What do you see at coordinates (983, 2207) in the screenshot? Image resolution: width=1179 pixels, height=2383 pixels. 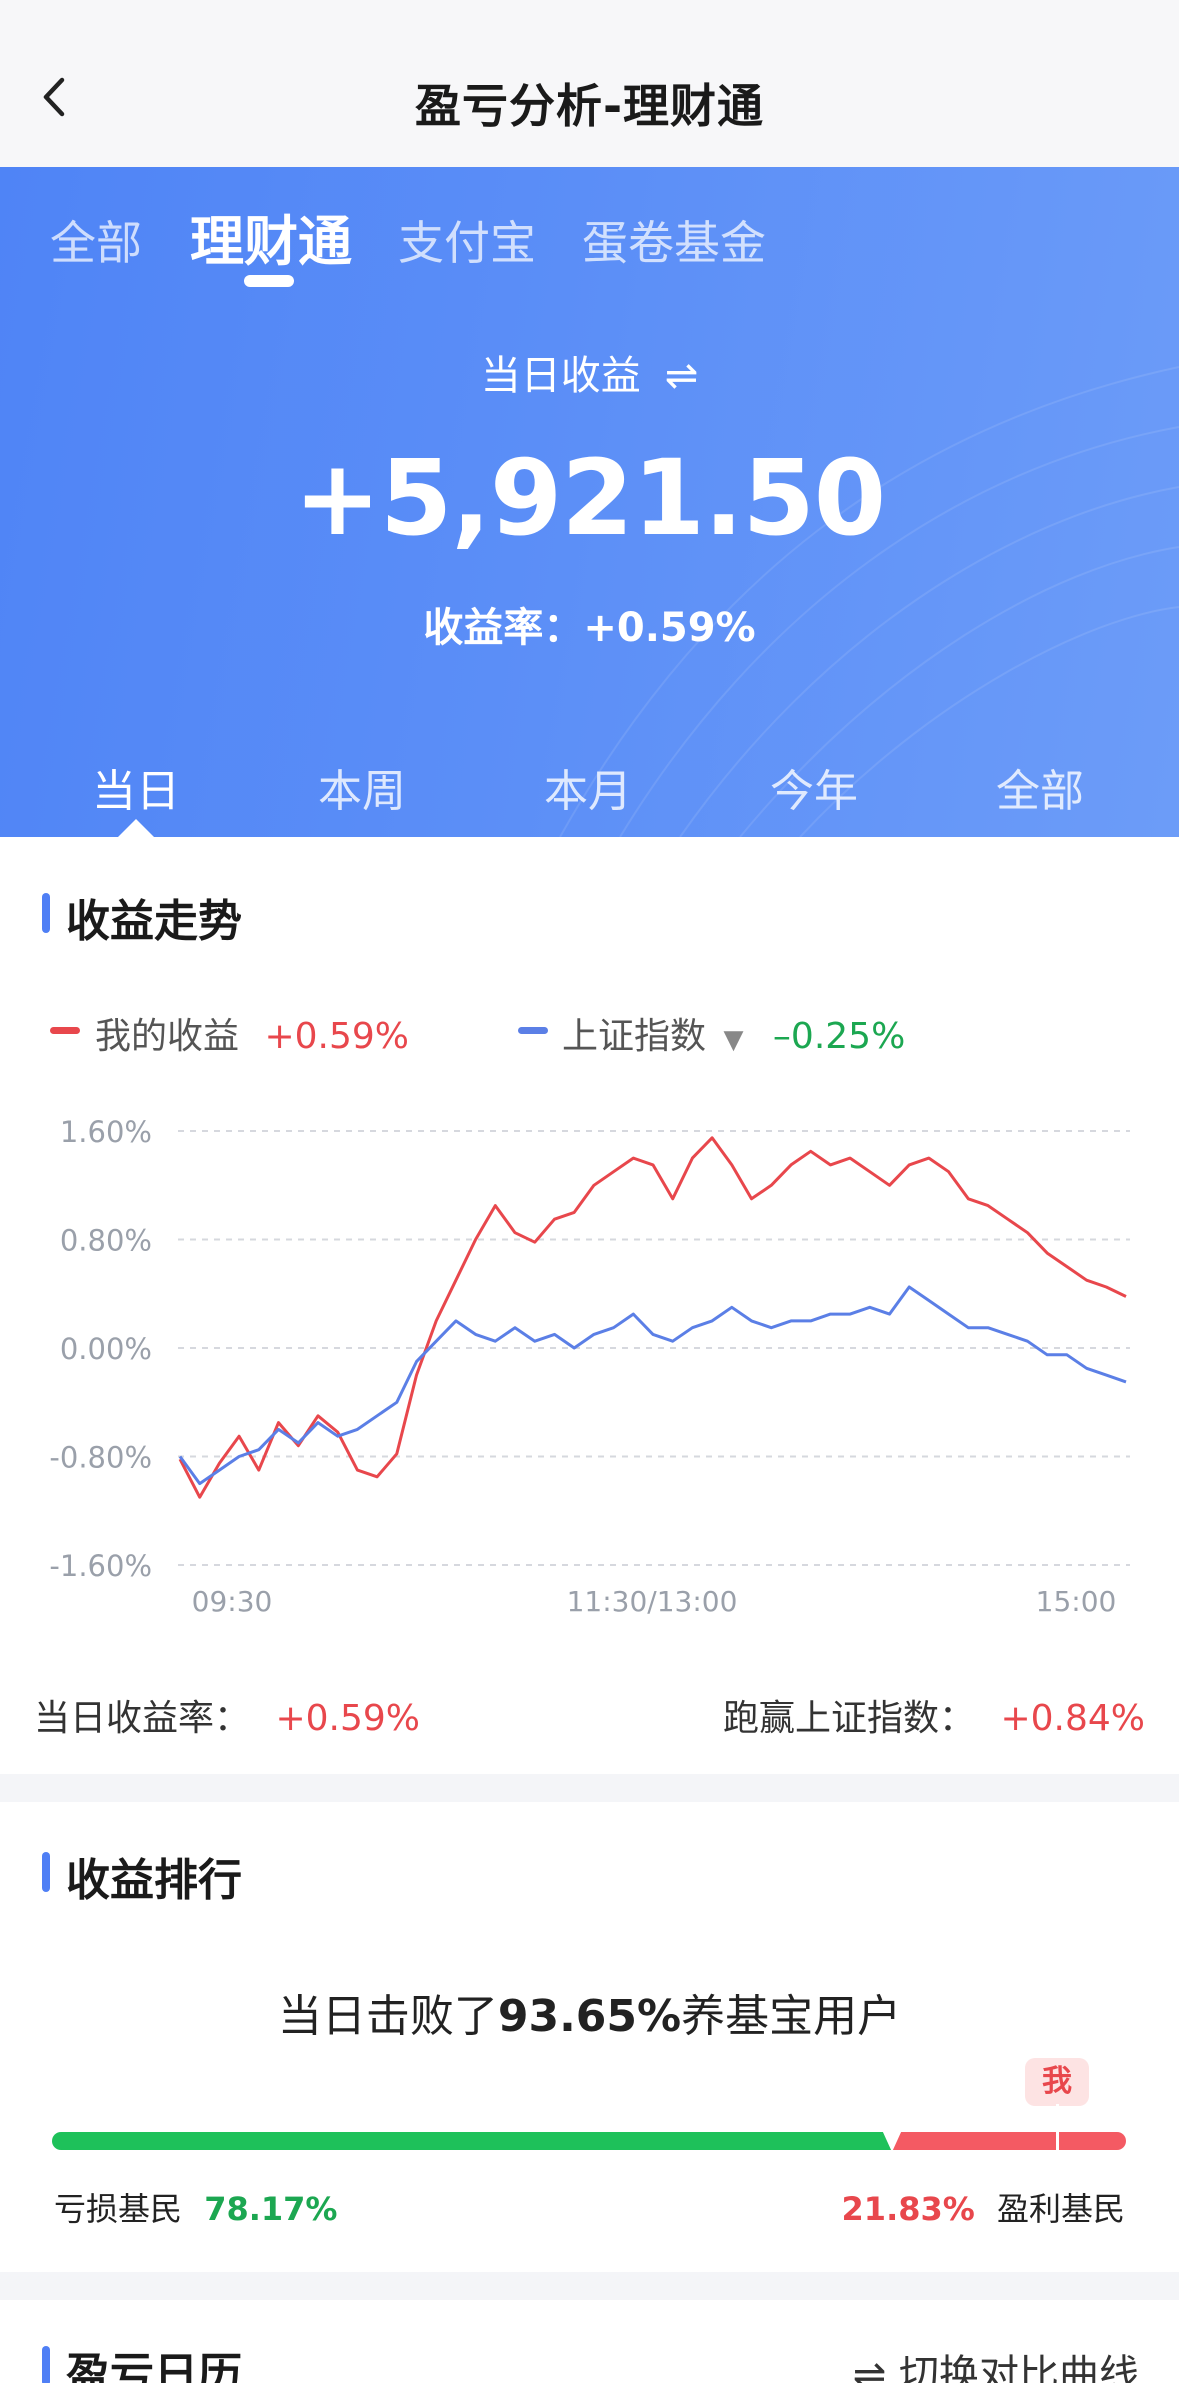 I see `profit-label: 21.83% 盈利基民` at bounding box center [983, 2207].